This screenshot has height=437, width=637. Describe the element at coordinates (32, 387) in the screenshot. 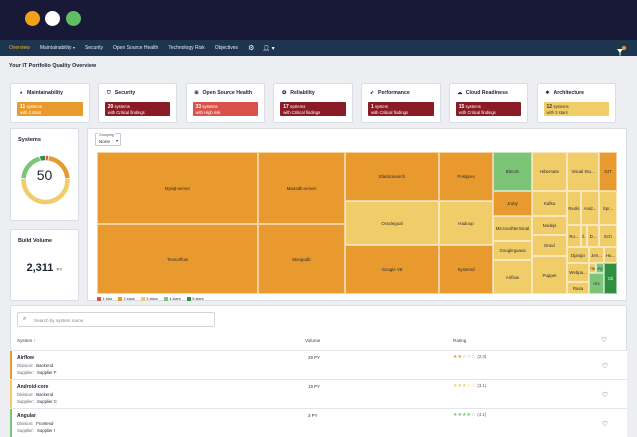

I see `system-name: Android-core` at that location.